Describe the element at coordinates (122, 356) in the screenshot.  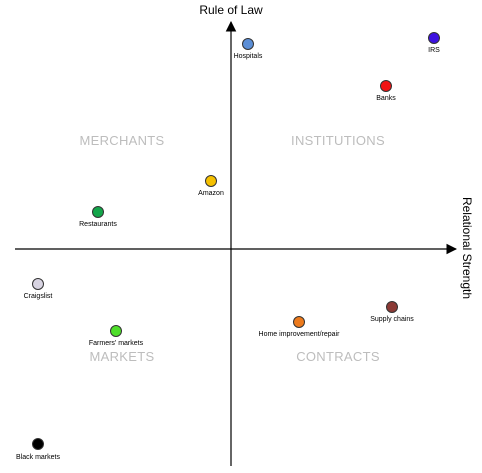
I see `quadrant-label-markets: MARKETS` at that location.